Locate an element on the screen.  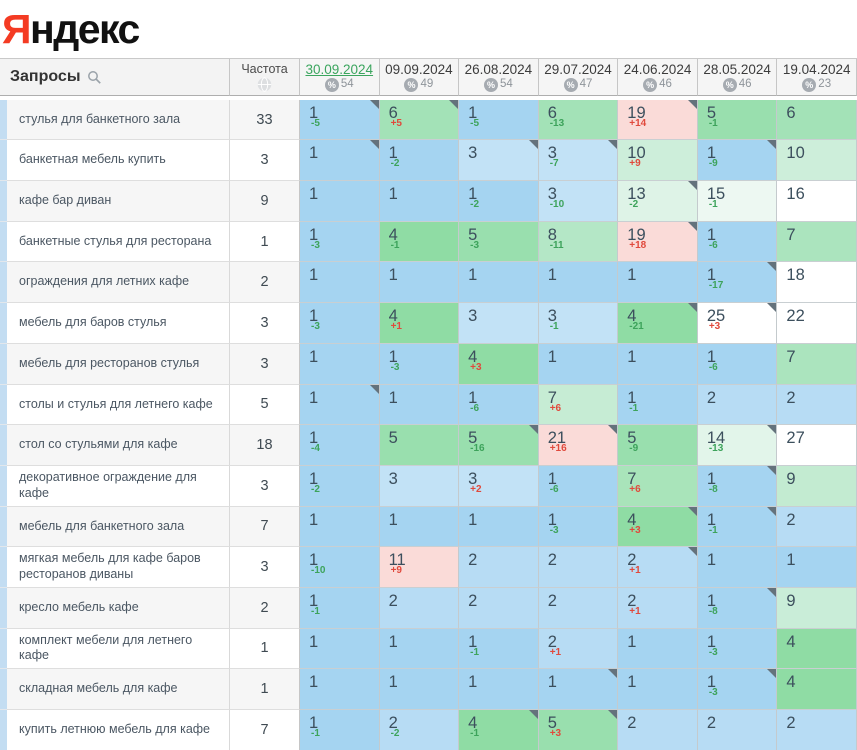
position-cell: 1 -17 is located at coordinates (737, 283).